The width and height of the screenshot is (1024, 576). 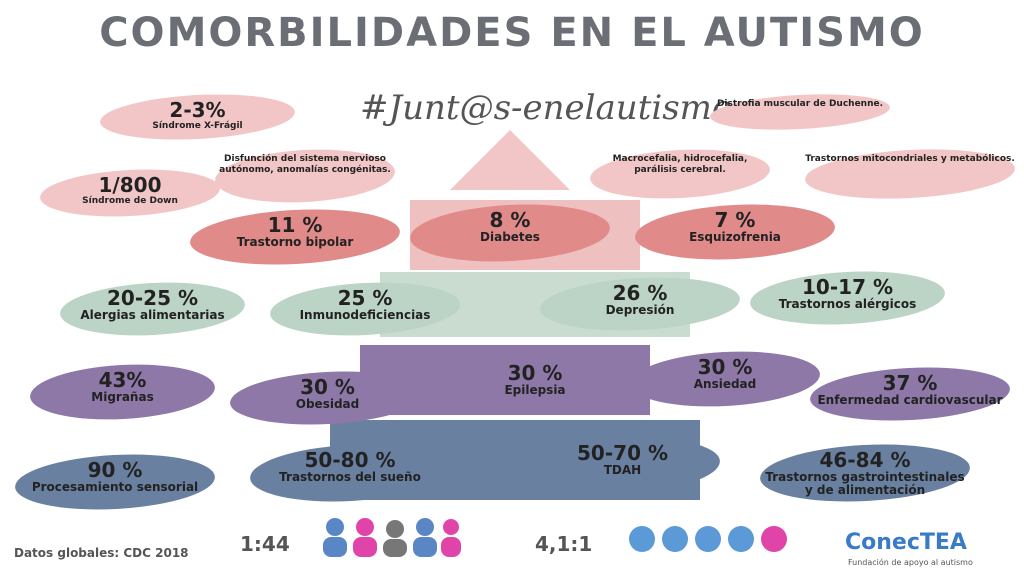 I want to click on comorbidity: 26 % Depresión, so click(x=640, y=304).